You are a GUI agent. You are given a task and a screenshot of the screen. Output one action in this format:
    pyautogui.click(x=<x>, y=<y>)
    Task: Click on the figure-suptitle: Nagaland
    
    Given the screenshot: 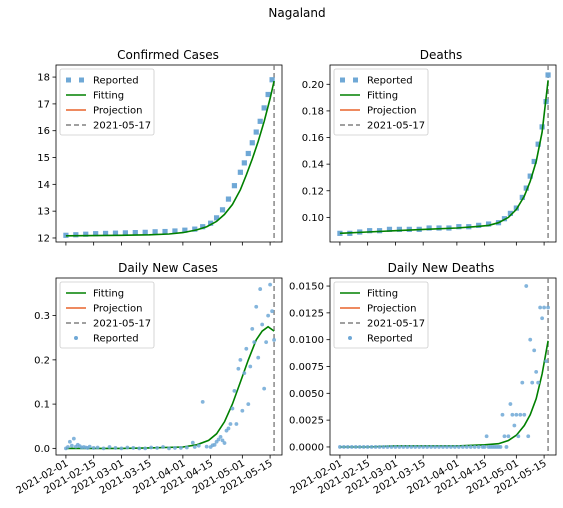 What is the action you would take?
    pyautogui.click(x=296, y=13)
    